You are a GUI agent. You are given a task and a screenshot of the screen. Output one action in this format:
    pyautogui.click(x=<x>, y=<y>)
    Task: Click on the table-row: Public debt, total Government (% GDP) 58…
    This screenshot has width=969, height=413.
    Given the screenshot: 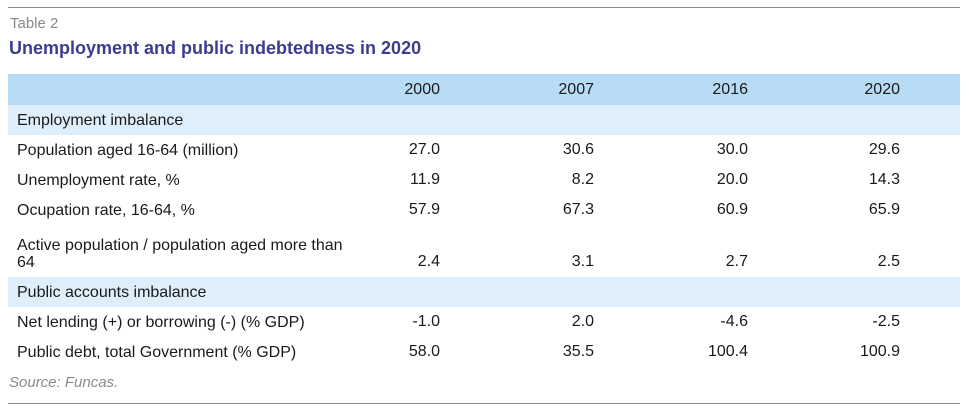 What is the action you would take?
    pyautogui.click(x=484, y=352)
    